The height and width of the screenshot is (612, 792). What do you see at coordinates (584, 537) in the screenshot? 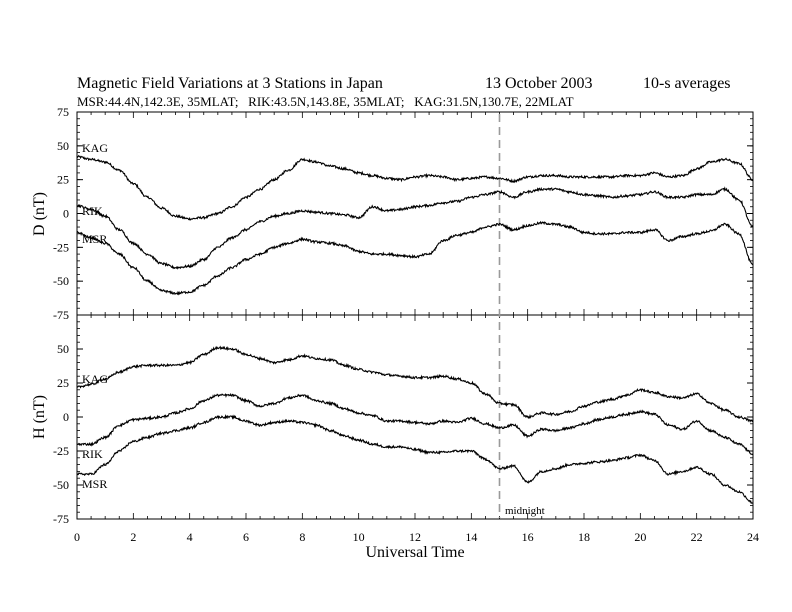
I see `x-tick-label: 18` at bounding box center [584, 537].